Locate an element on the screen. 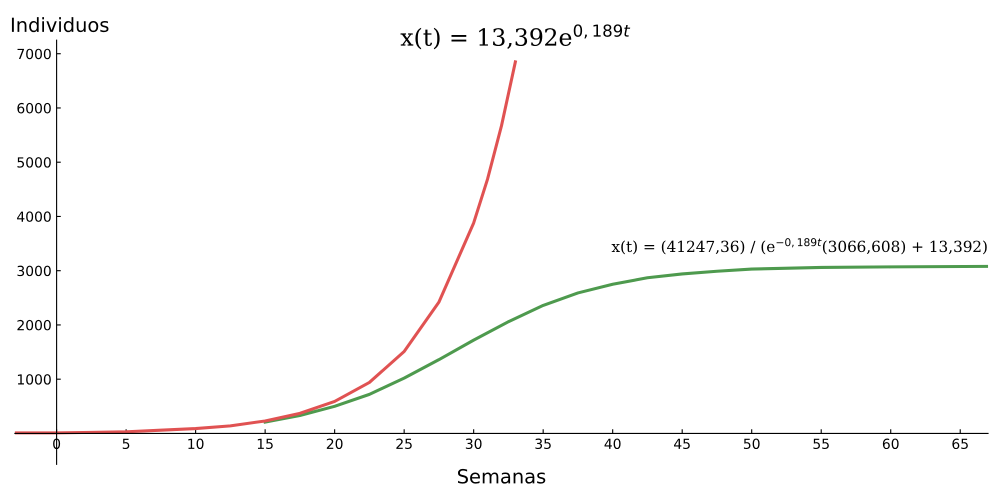 The image size is (993, 502). x-tick-label: 65 is located at coordinates (960, 444).